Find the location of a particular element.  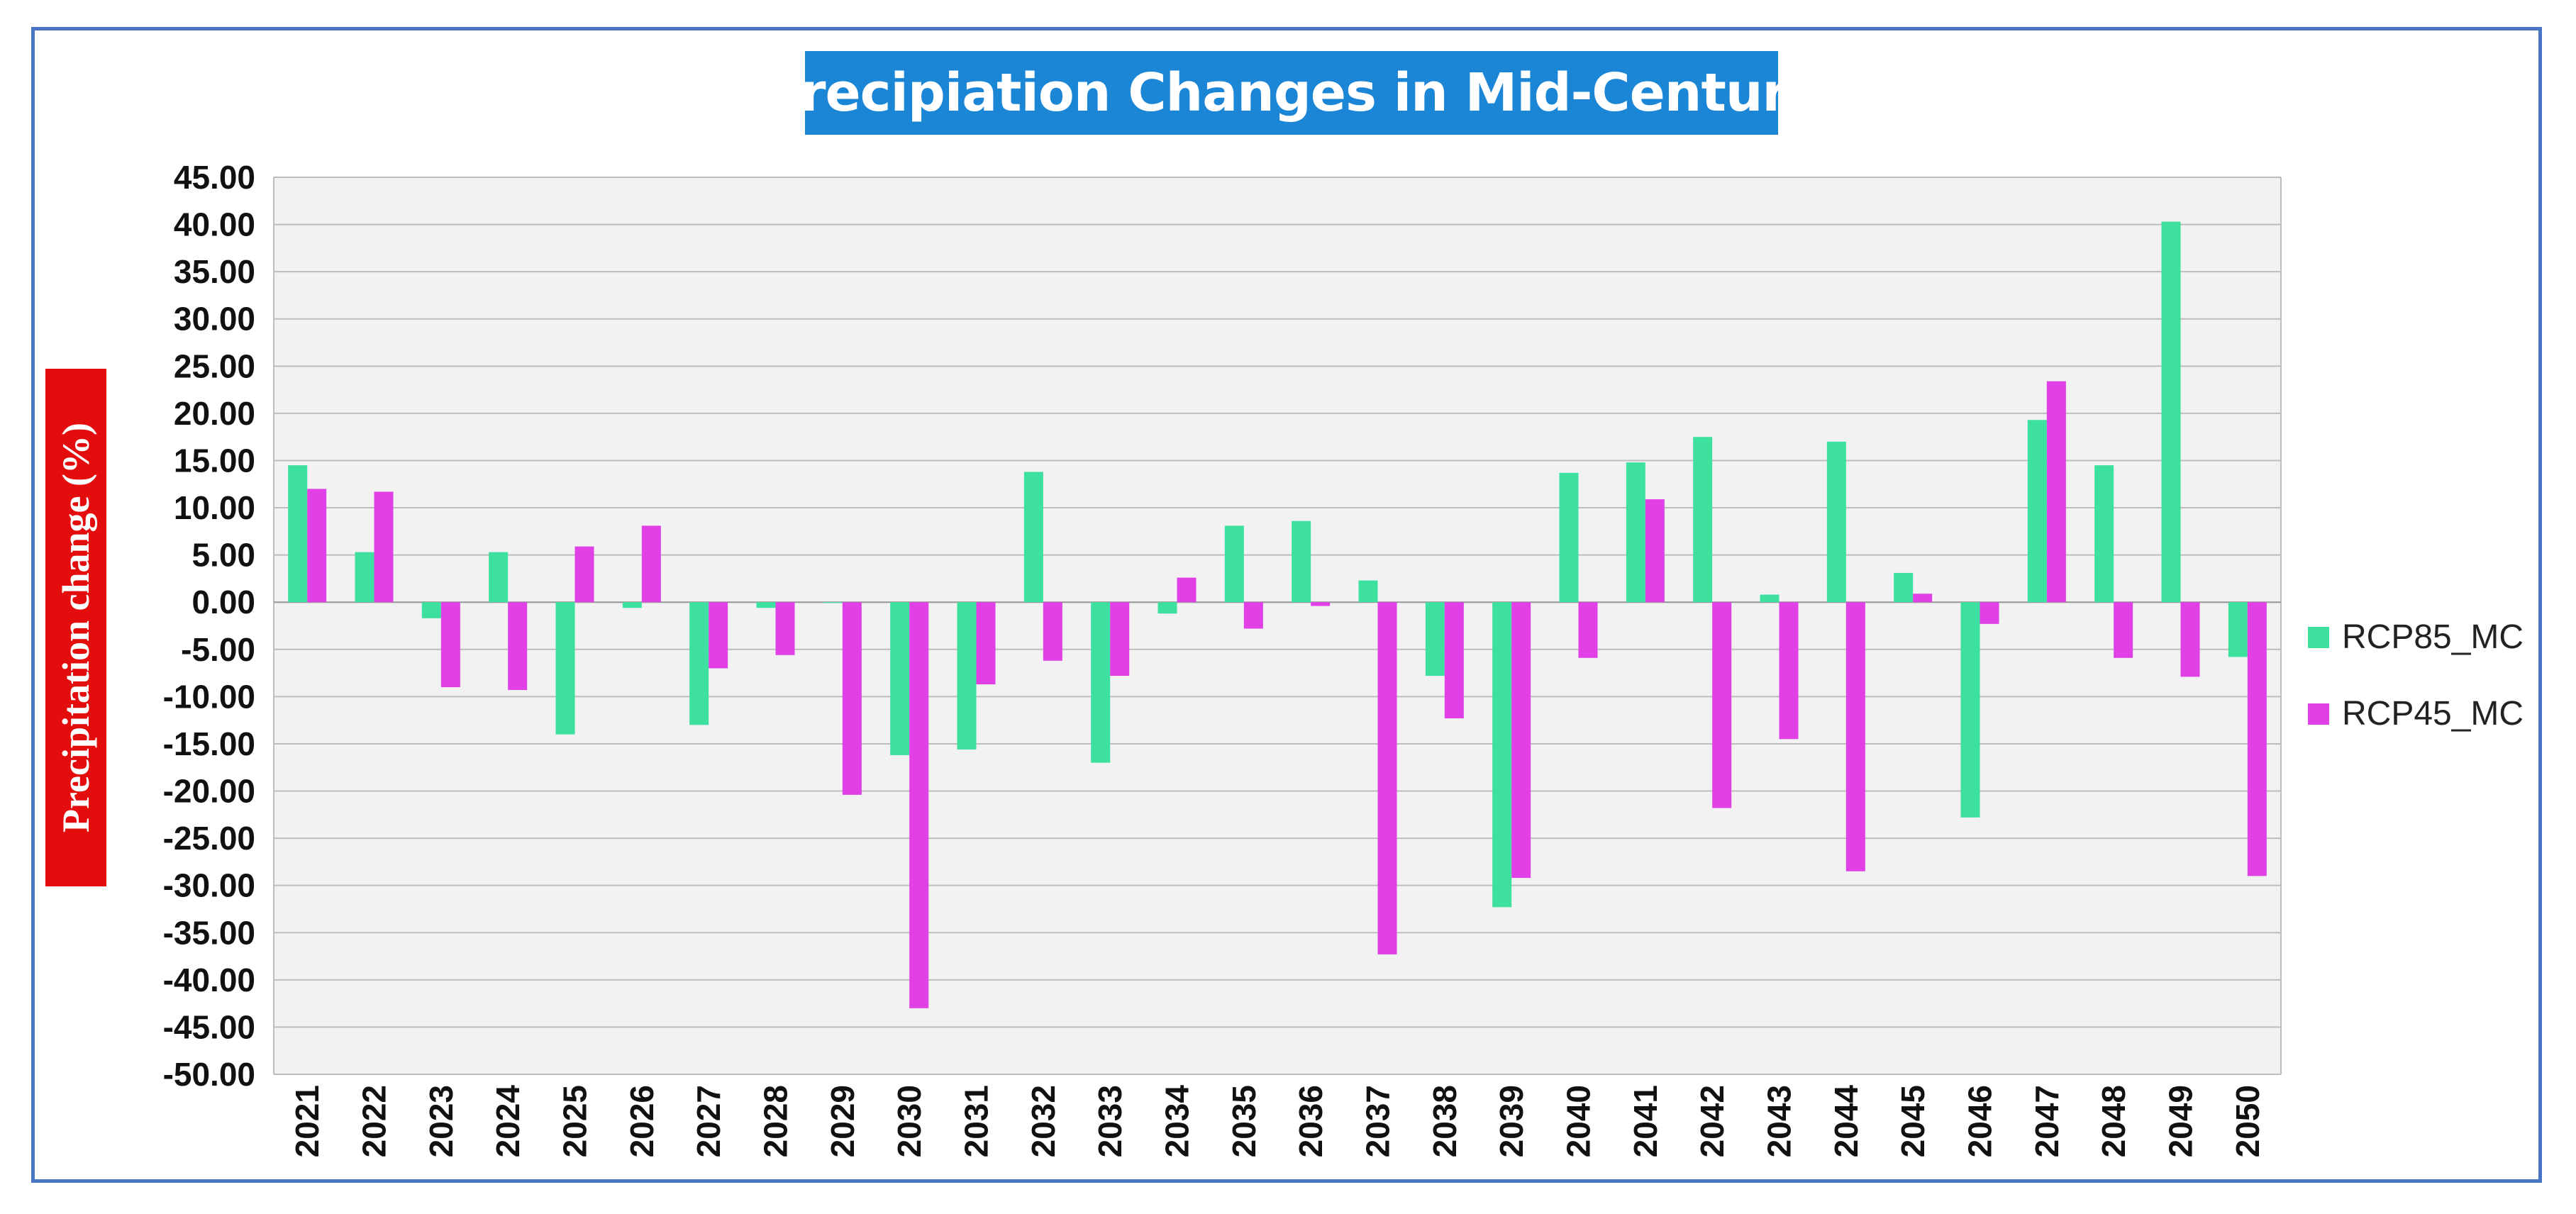

bar-rcp85-mc-2031 is located at coordinates (967, 676).